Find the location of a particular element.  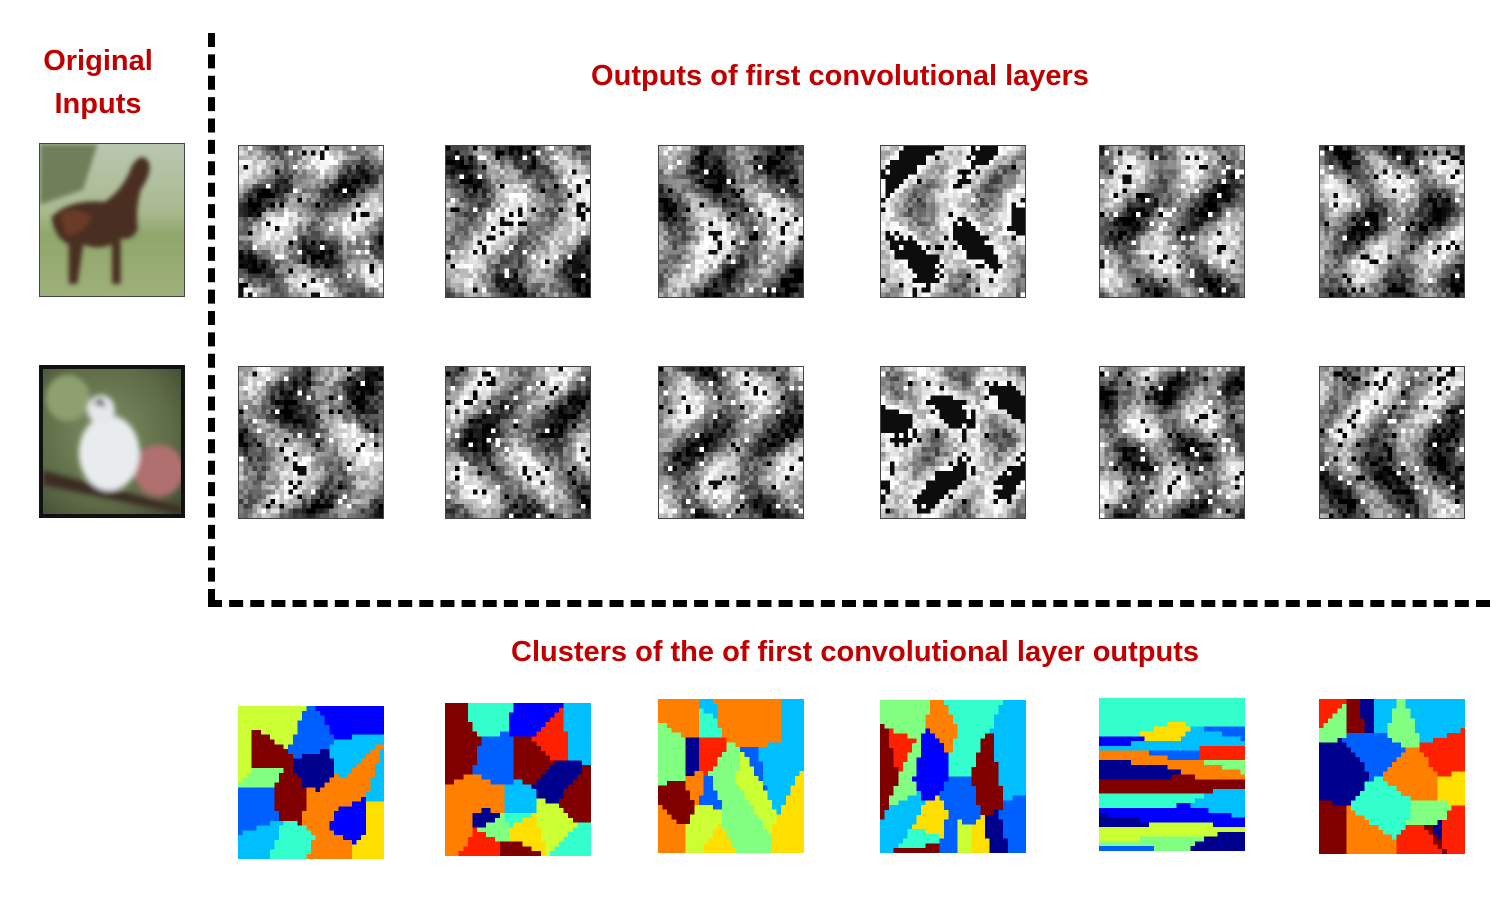

feature-map-r2-c6 is located at coordinates (1392, 442).